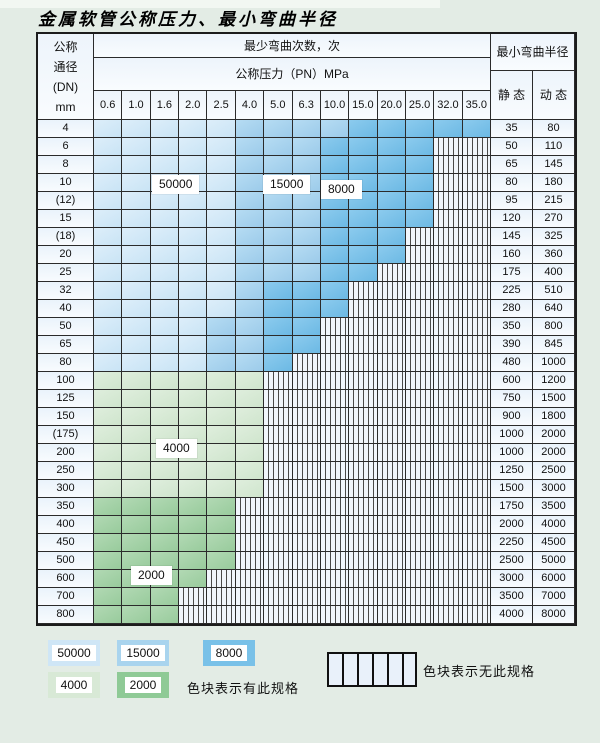 The image size is (600, 743). Describe the element at coordinates (66, 219) in the screenshot. I see `dn-value: 15` at that location.